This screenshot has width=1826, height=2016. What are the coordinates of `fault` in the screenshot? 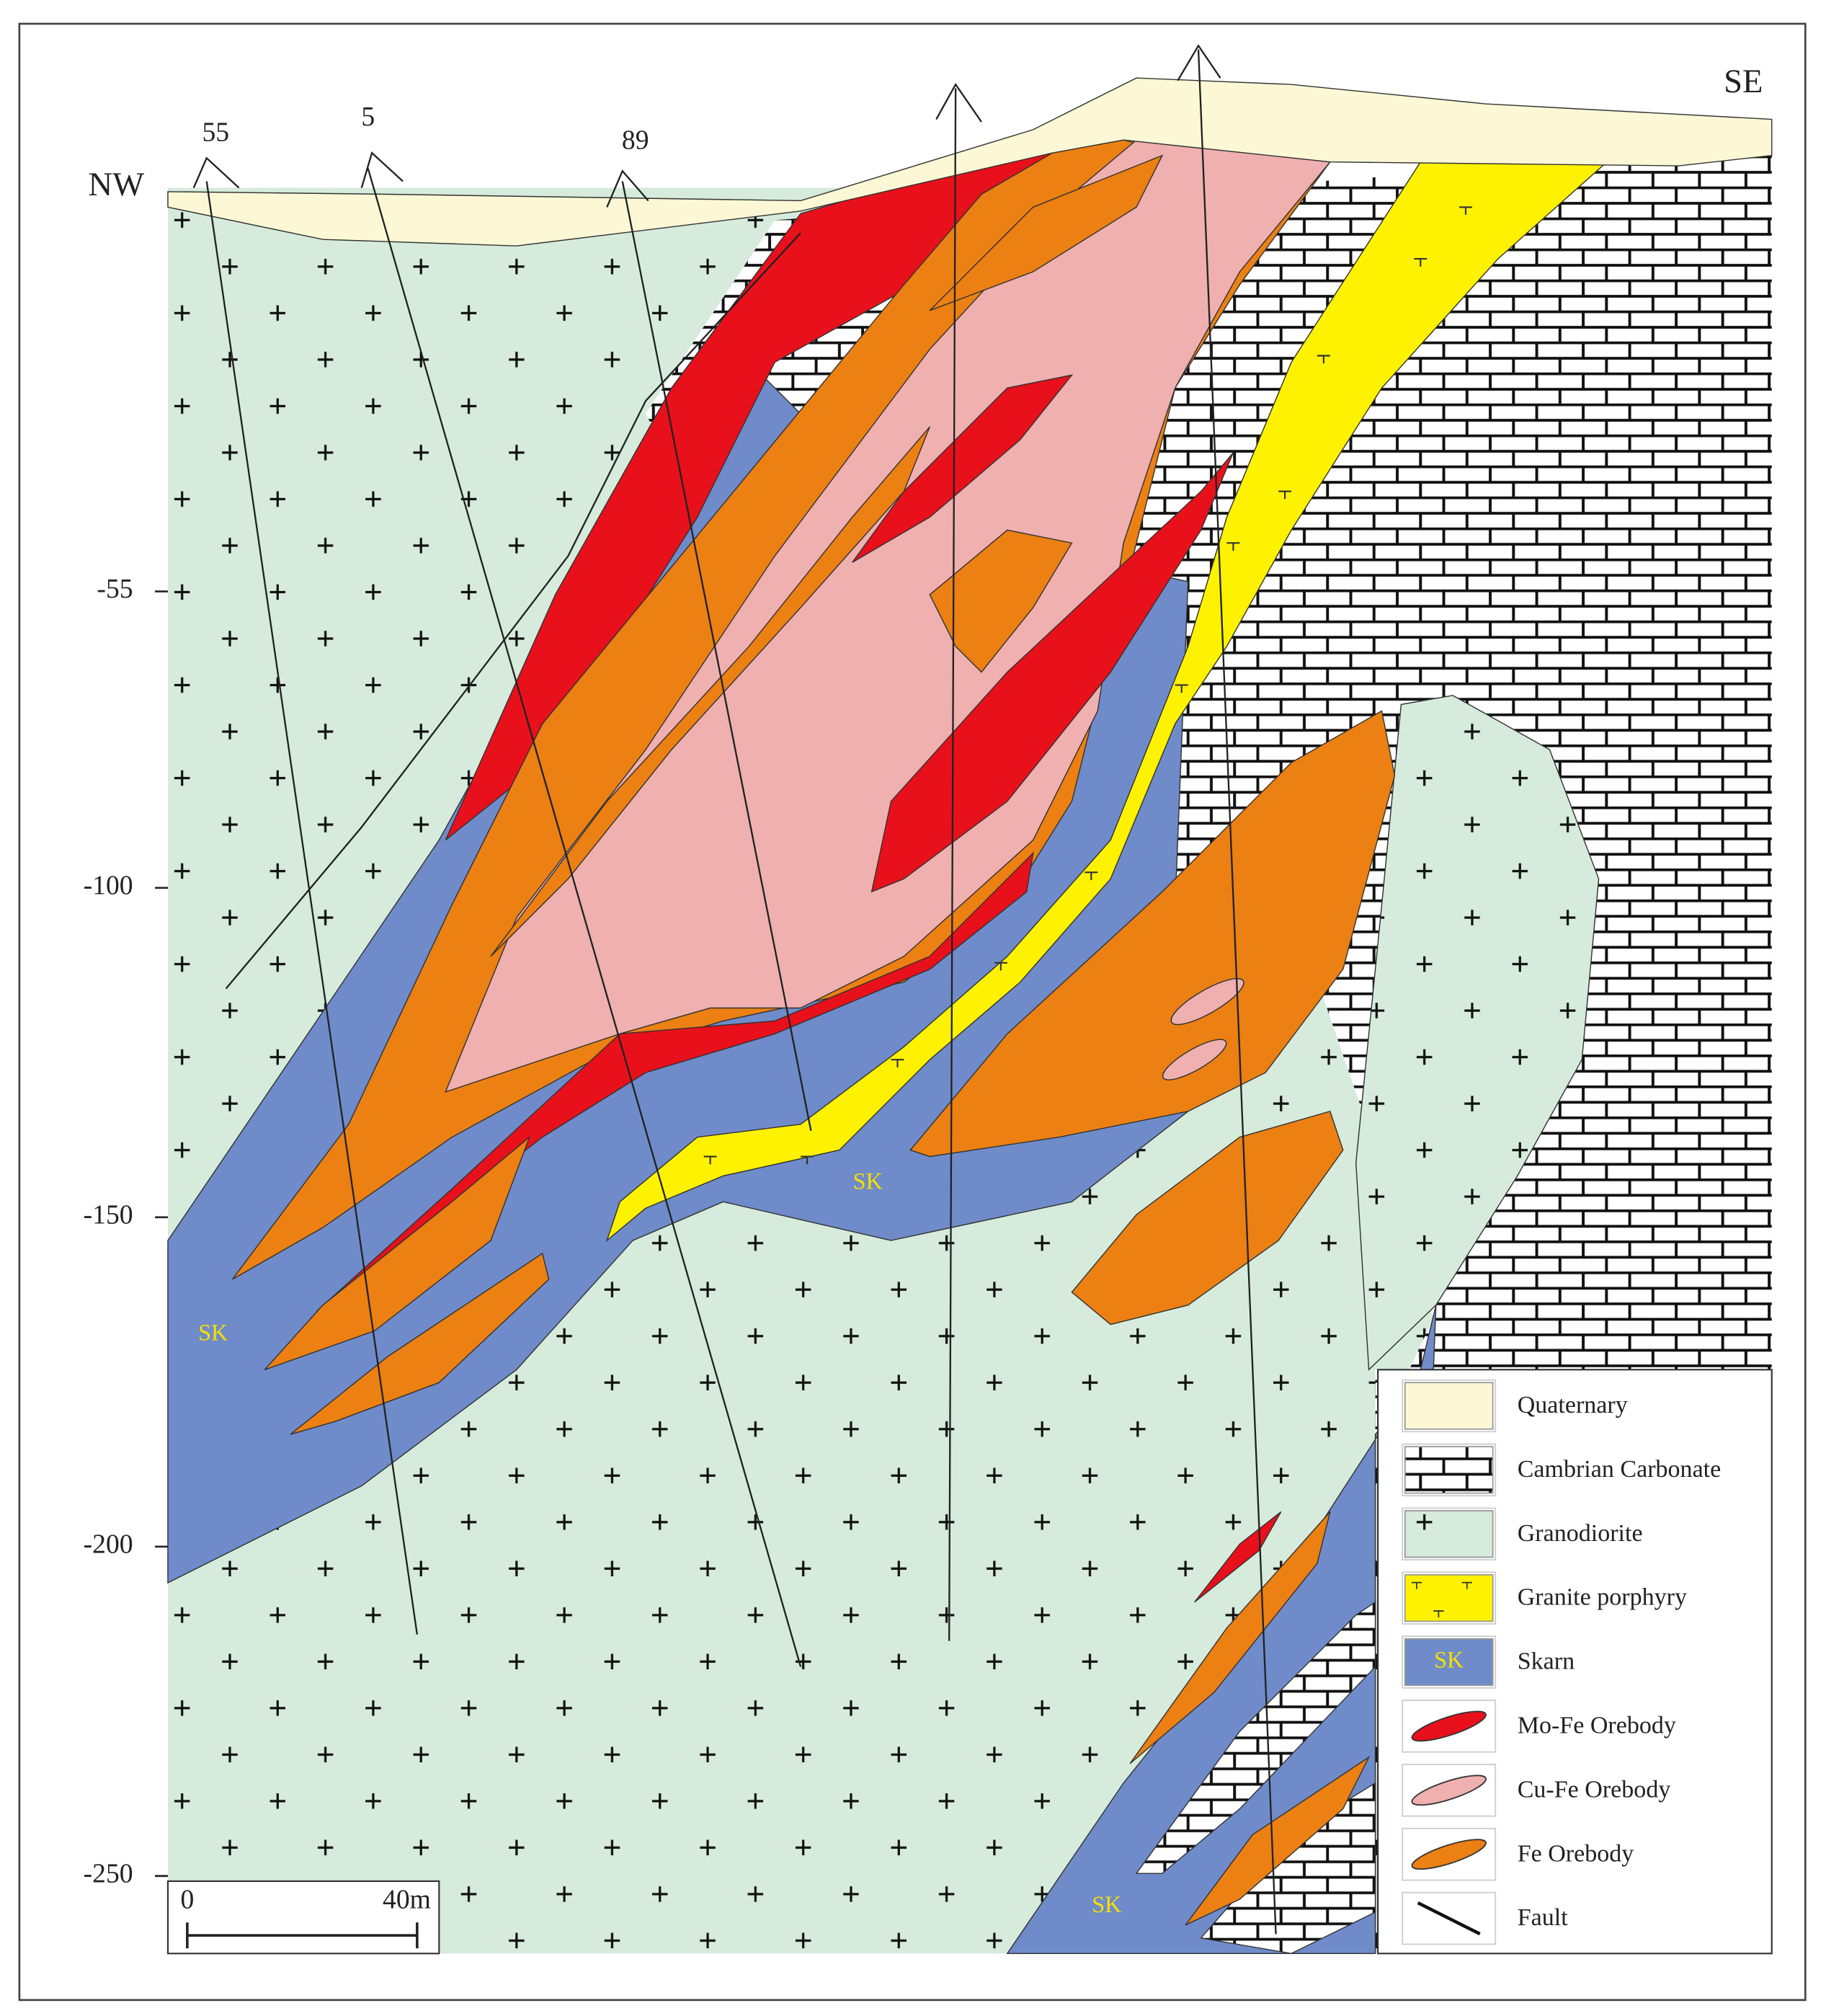 It's located at (513, 611).